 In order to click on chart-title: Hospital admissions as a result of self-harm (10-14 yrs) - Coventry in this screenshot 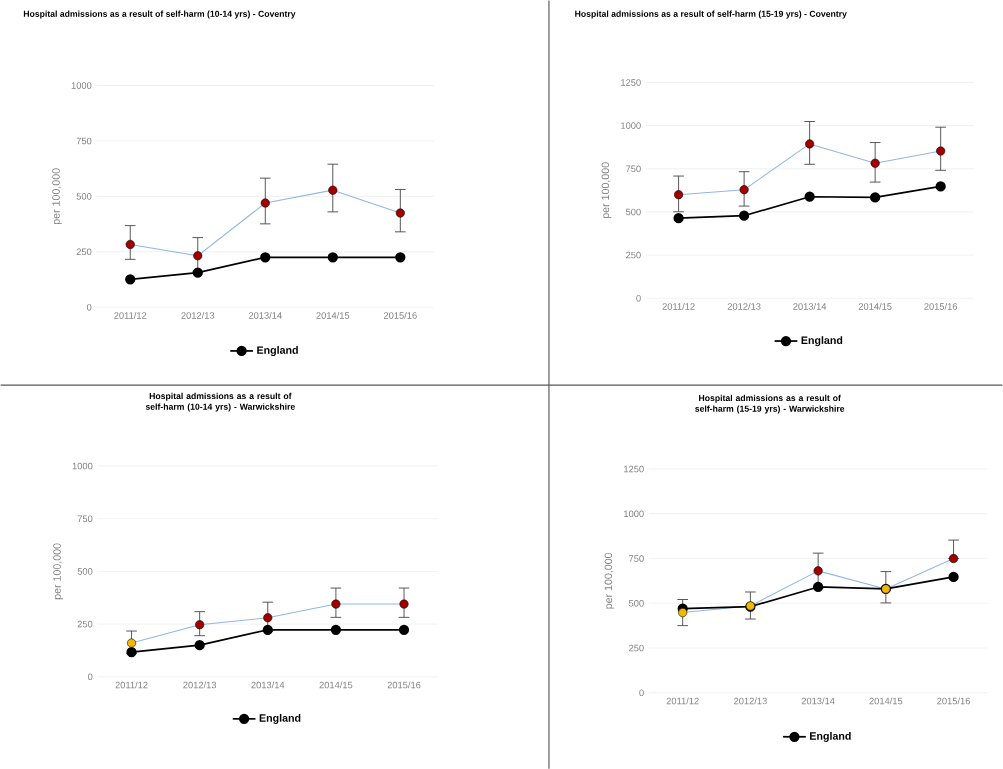, I will do `click(159, 14)`.